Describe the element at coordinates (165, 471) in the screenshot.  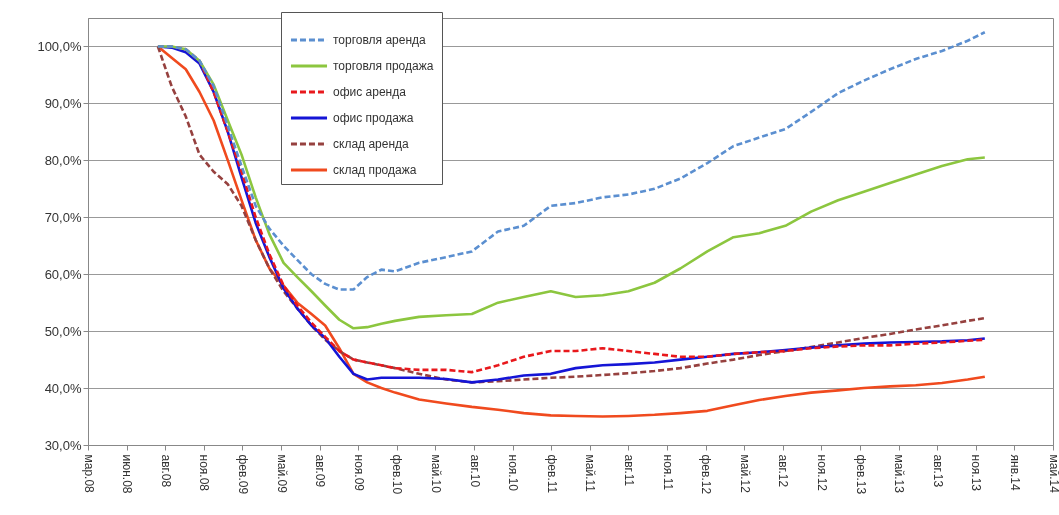
I see `x-tick-label: авг.08` at that location.